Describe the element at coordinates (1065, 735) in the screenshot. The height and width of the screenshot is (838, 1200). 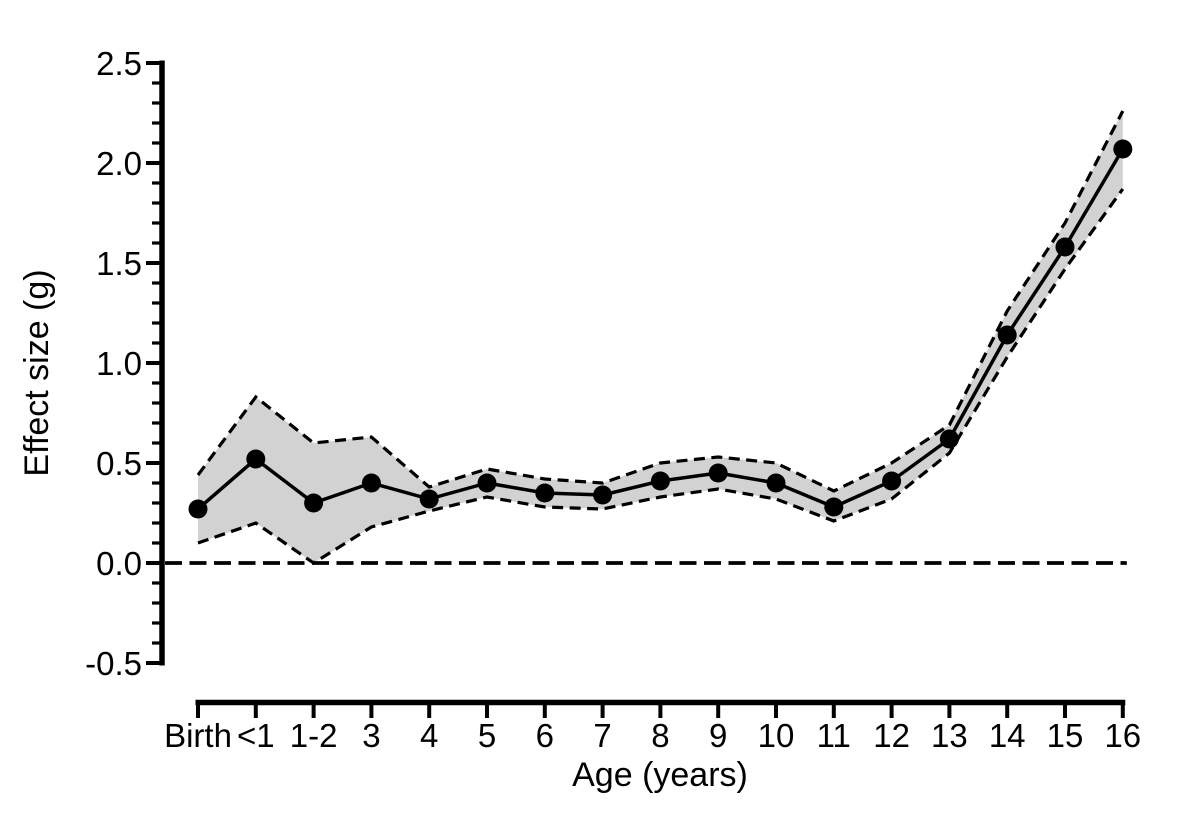
I see `x-tick-label: 15` at that location.